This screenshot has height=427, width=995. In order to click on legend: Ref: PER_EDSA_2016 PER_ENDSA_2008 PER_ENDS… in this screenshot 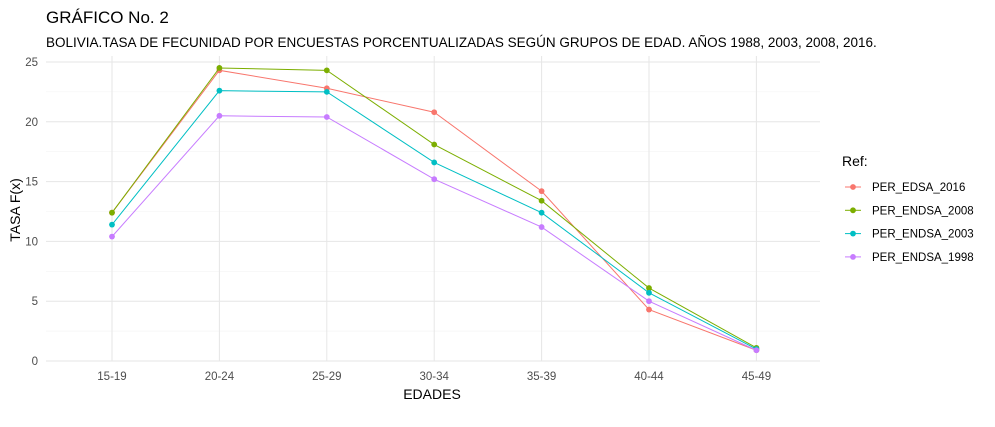, I will do `click(908, 208)`.